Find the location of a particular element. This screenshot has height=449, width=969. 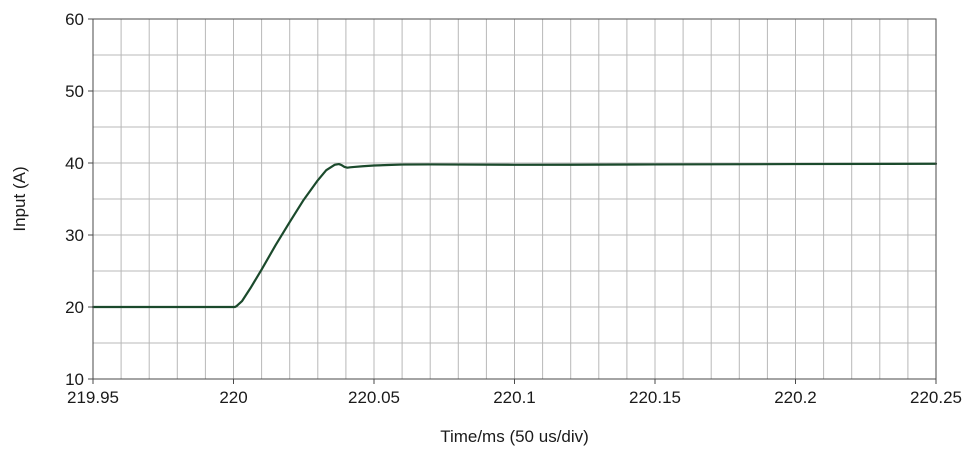

x-tick-label: 220.05 is located at coordinates (374, 397).